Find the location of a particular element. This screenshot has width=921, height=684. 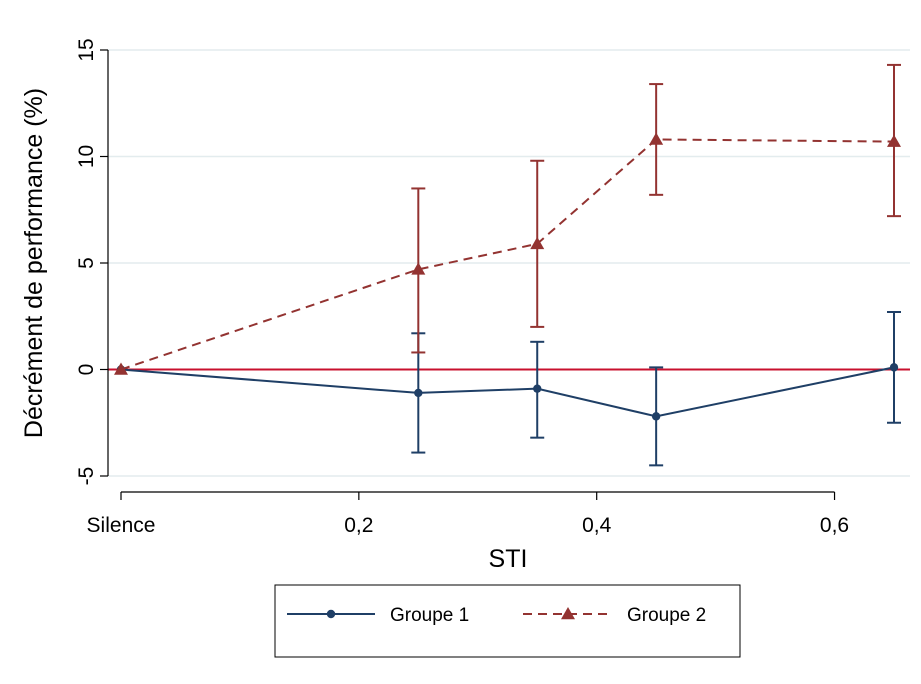

x-tick-label-3: 0,6 is located at coordinates (834, 525).